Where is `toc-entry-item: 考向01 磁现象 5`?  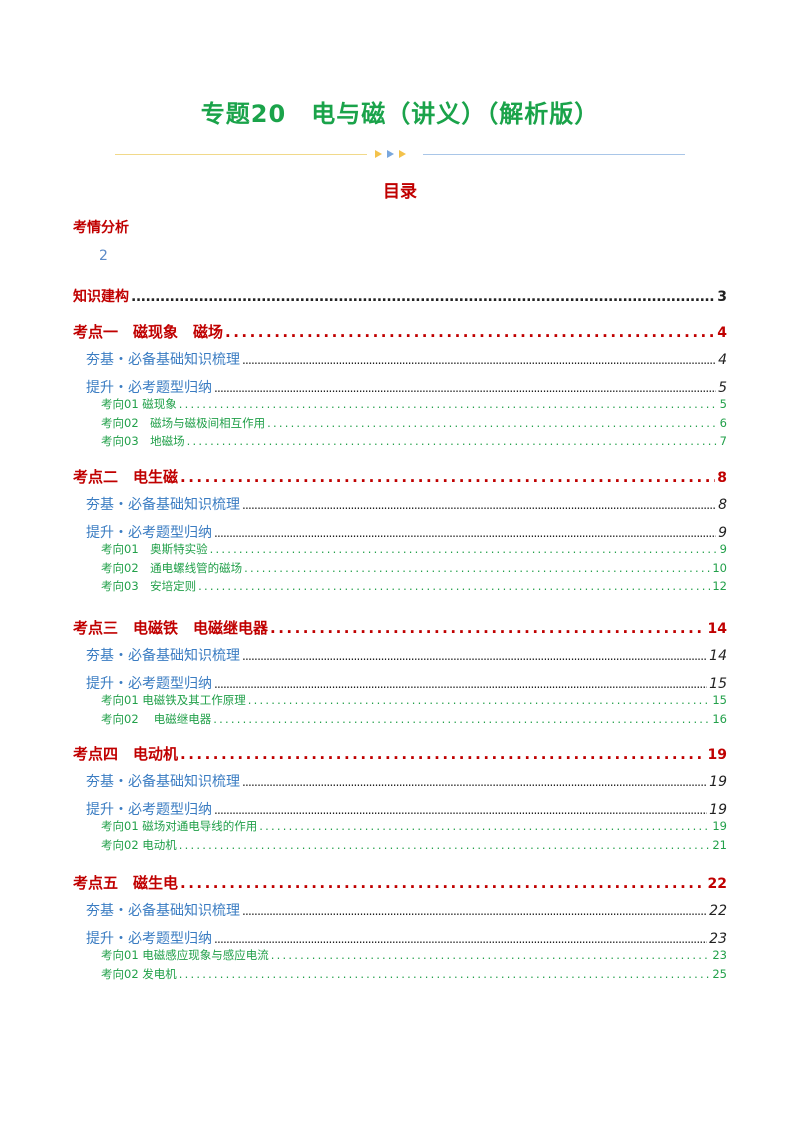 toc-entry-item: 考向01 磁现象 5 is located at coordinates (414, 404).